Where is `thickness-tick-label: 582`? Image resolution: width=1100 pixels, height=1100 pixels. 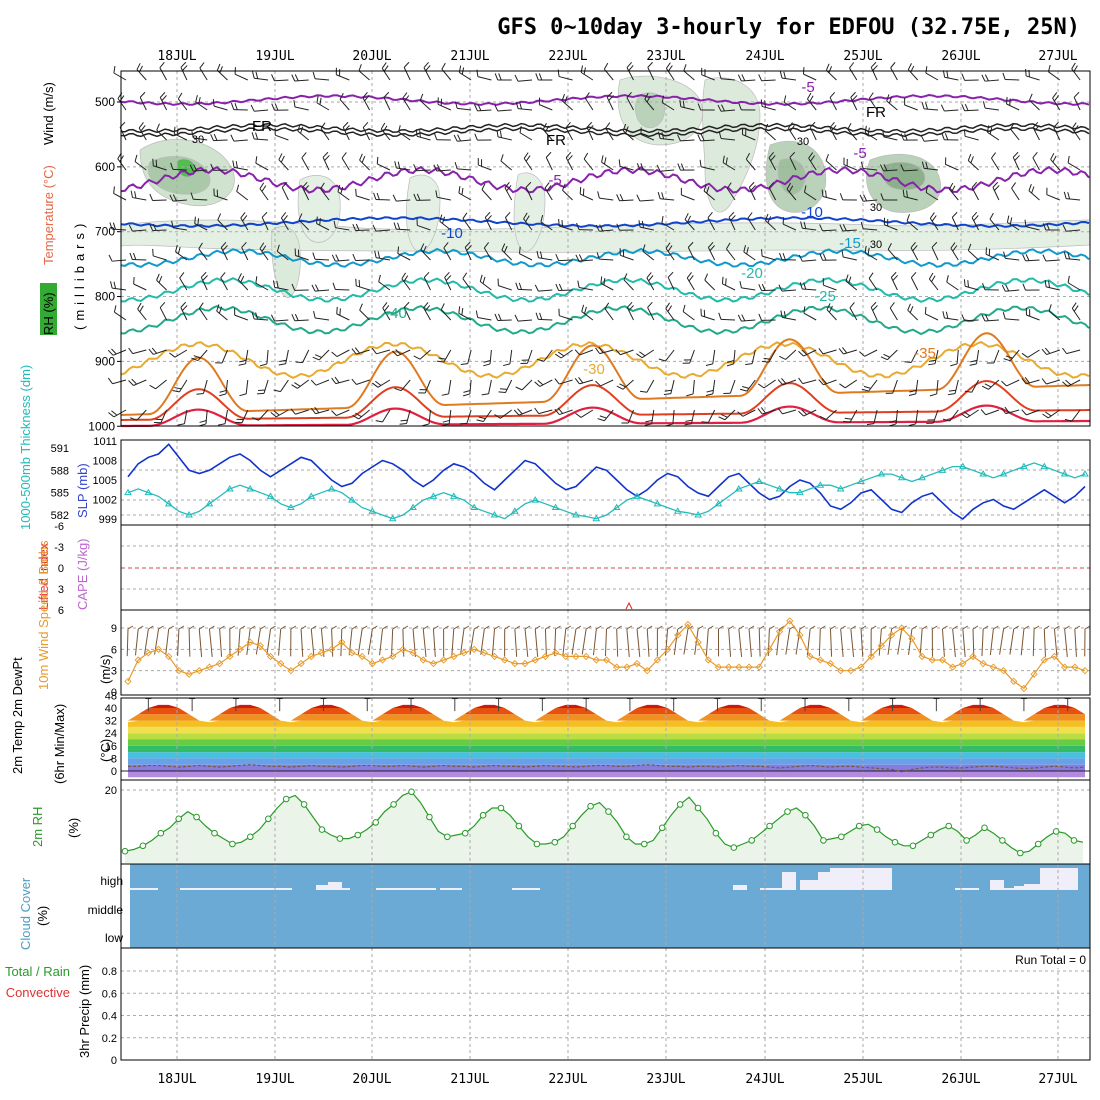 thickness-tick-label: 582 is located at coordinates (60, 516).